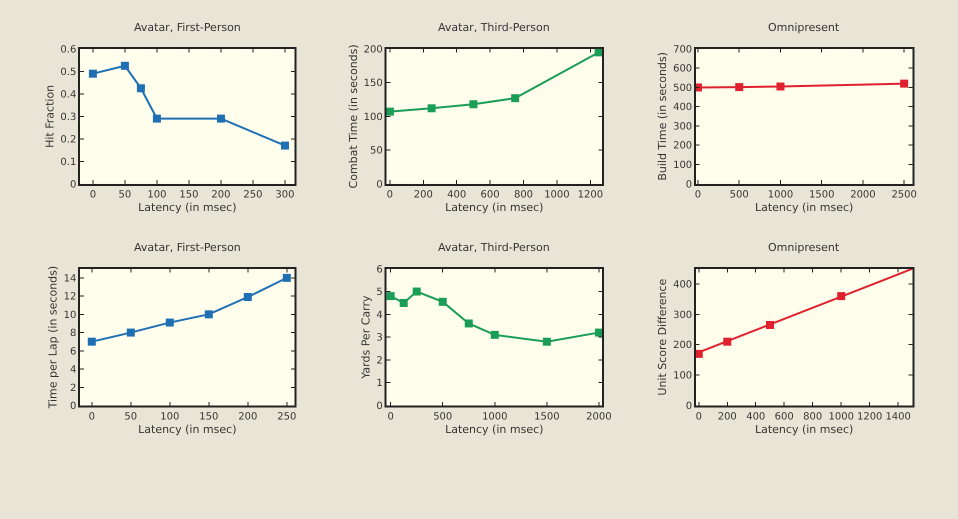 Image resolution: width=958 pixels, height=519 pixels. I want to click on y-tick-label: 0.1, so click(68, 162).